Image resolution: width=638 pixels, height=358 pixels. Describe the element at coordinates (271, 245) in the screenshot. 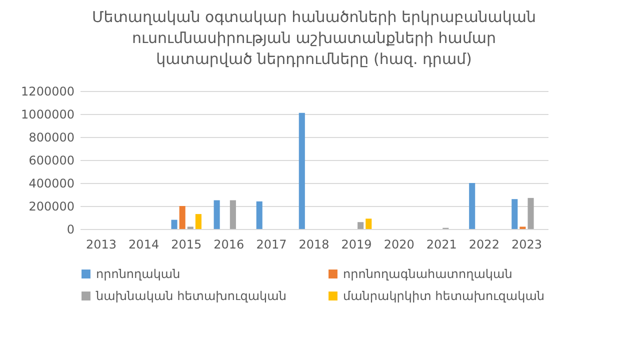

I see `x-tick-label: 2017` at that location.